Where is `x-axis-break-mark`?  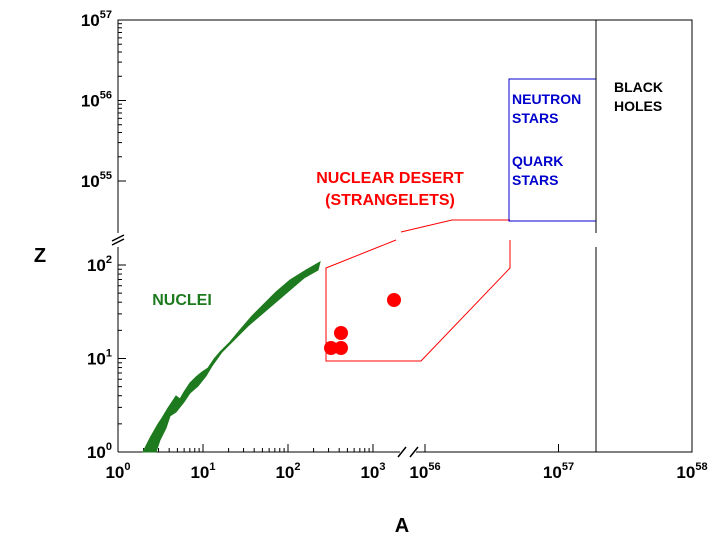
x-axis-break-mark is located at coordinates (408, 452).